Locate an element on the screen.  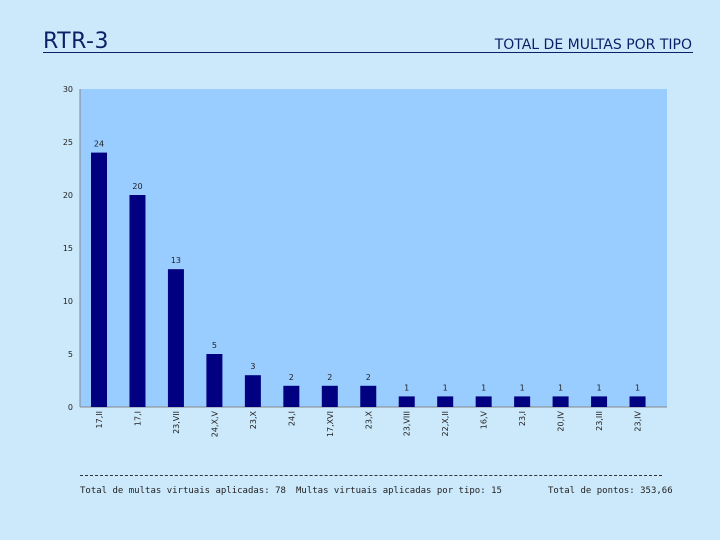
total-points-text: Total de pontos: 353,66 is located at coordinates (610, 491).